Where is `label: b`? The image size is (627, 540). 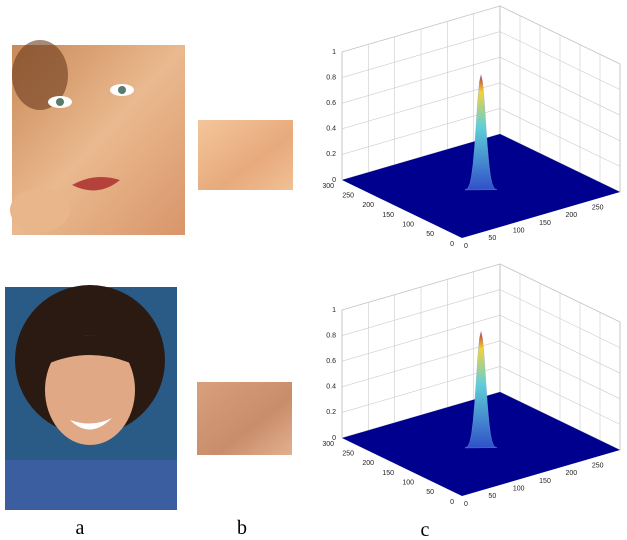
label: b is located at coordinates (242, 528).